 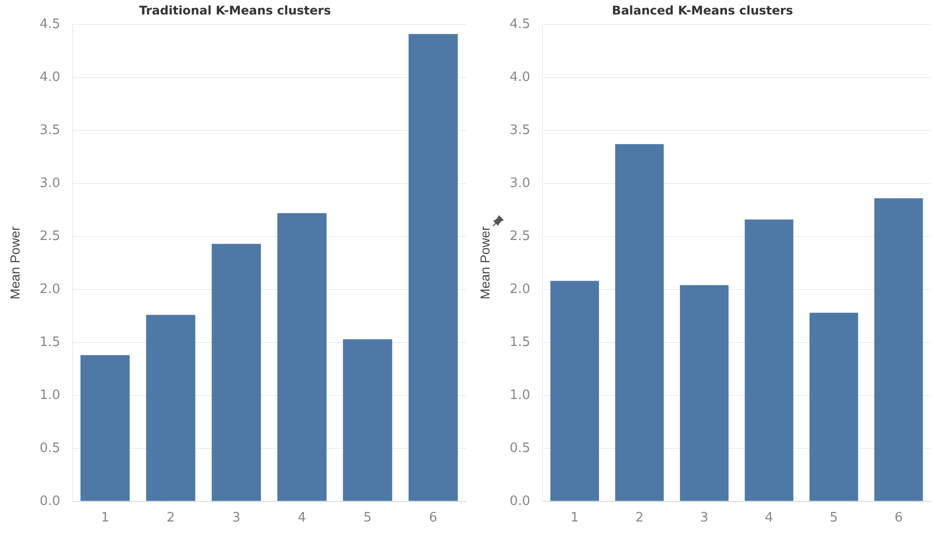 I want to click on chart-title: Traditional K-Means clusters, so click(x=235, y=10).